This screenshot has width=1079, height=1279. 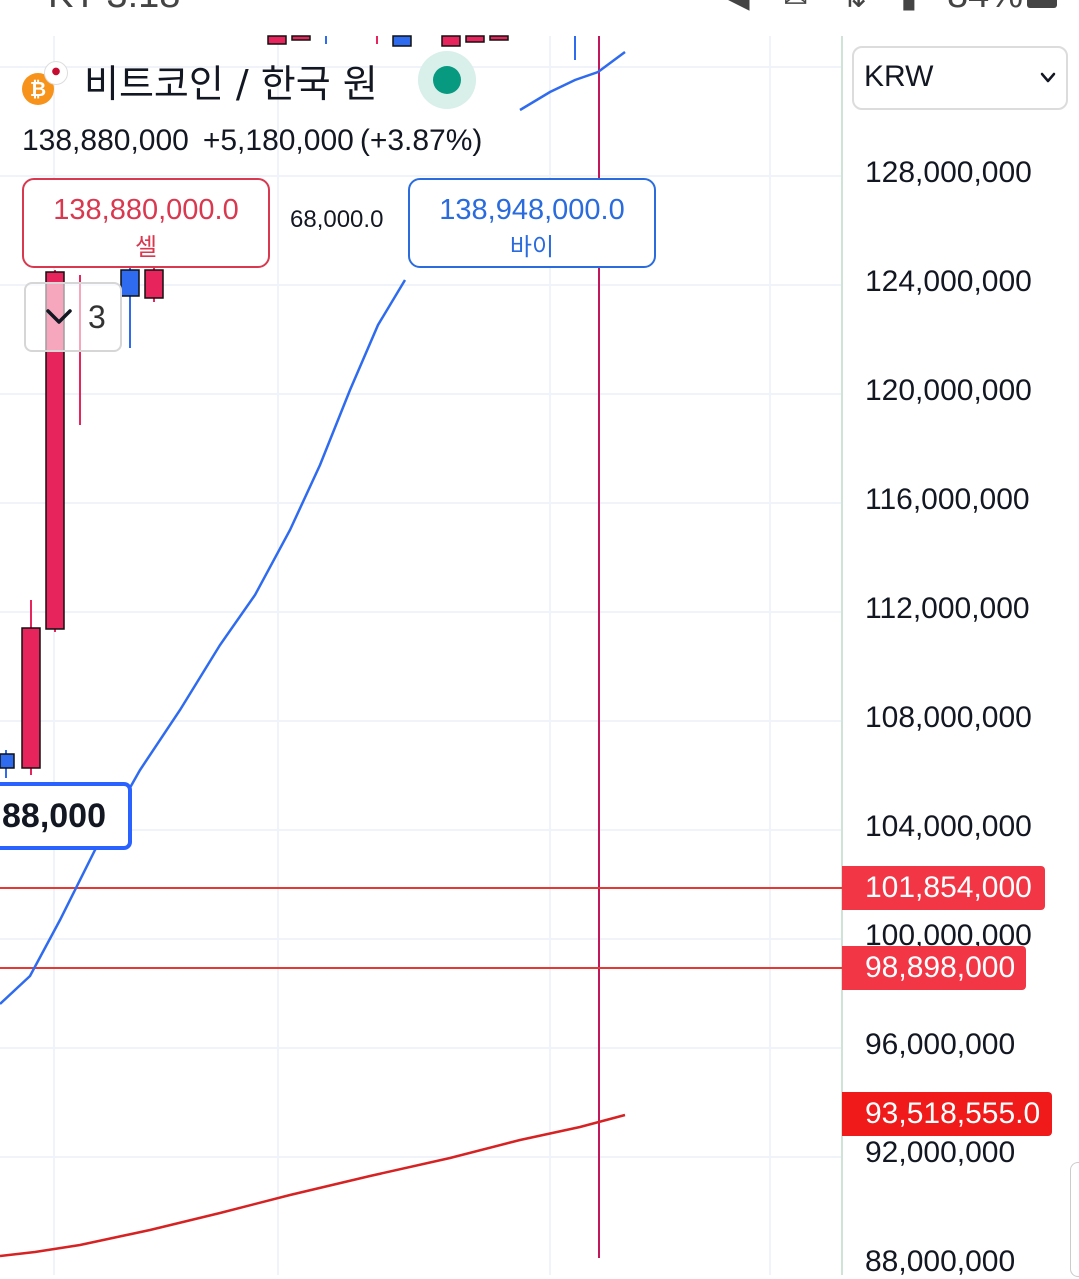 I want to click on status-icons: ◀ ✉ ⇅ ▮, so click(x=828, y=7).